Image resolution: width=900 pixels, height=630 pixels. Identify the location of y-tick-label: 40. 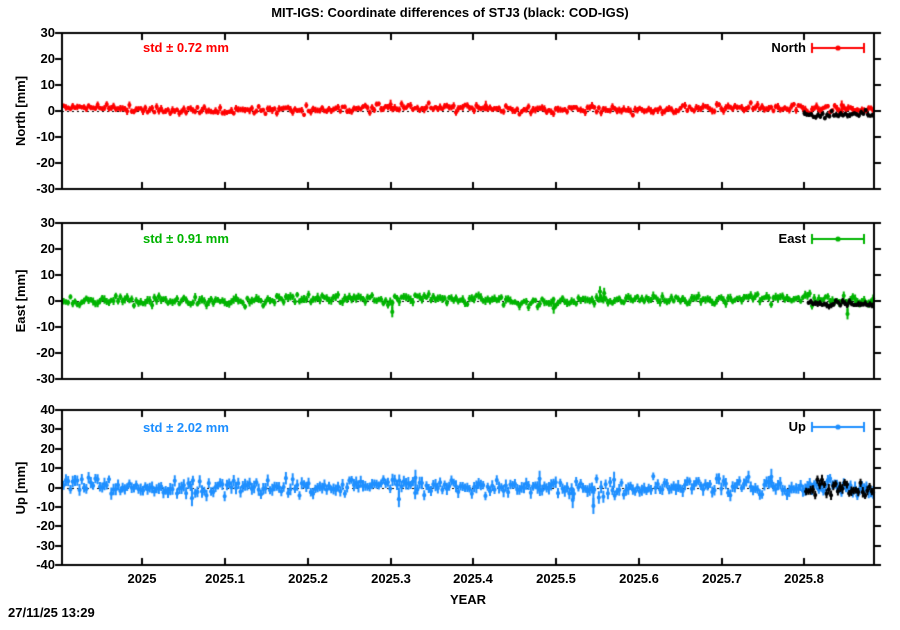
(47, 409).